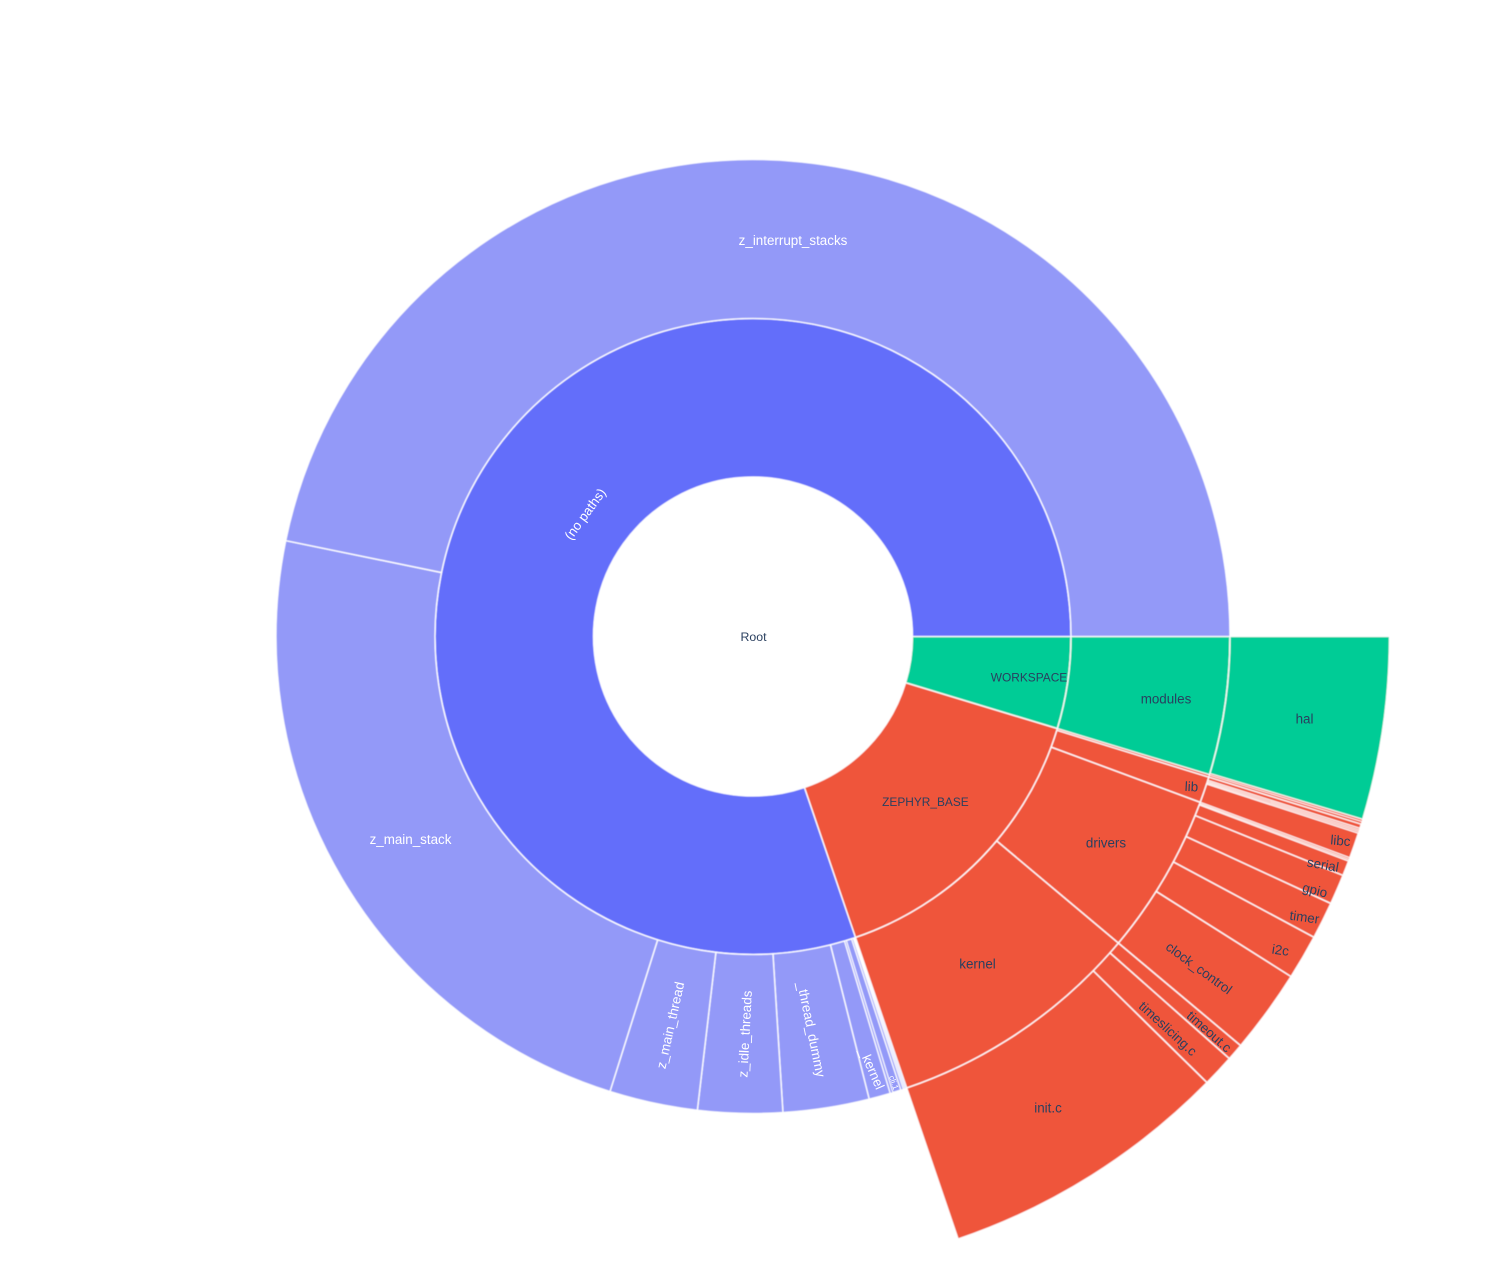  Describe the element at coordinates (745, 1034) in the screenshot. I see `svg-text: z_idle_threads` at that location.